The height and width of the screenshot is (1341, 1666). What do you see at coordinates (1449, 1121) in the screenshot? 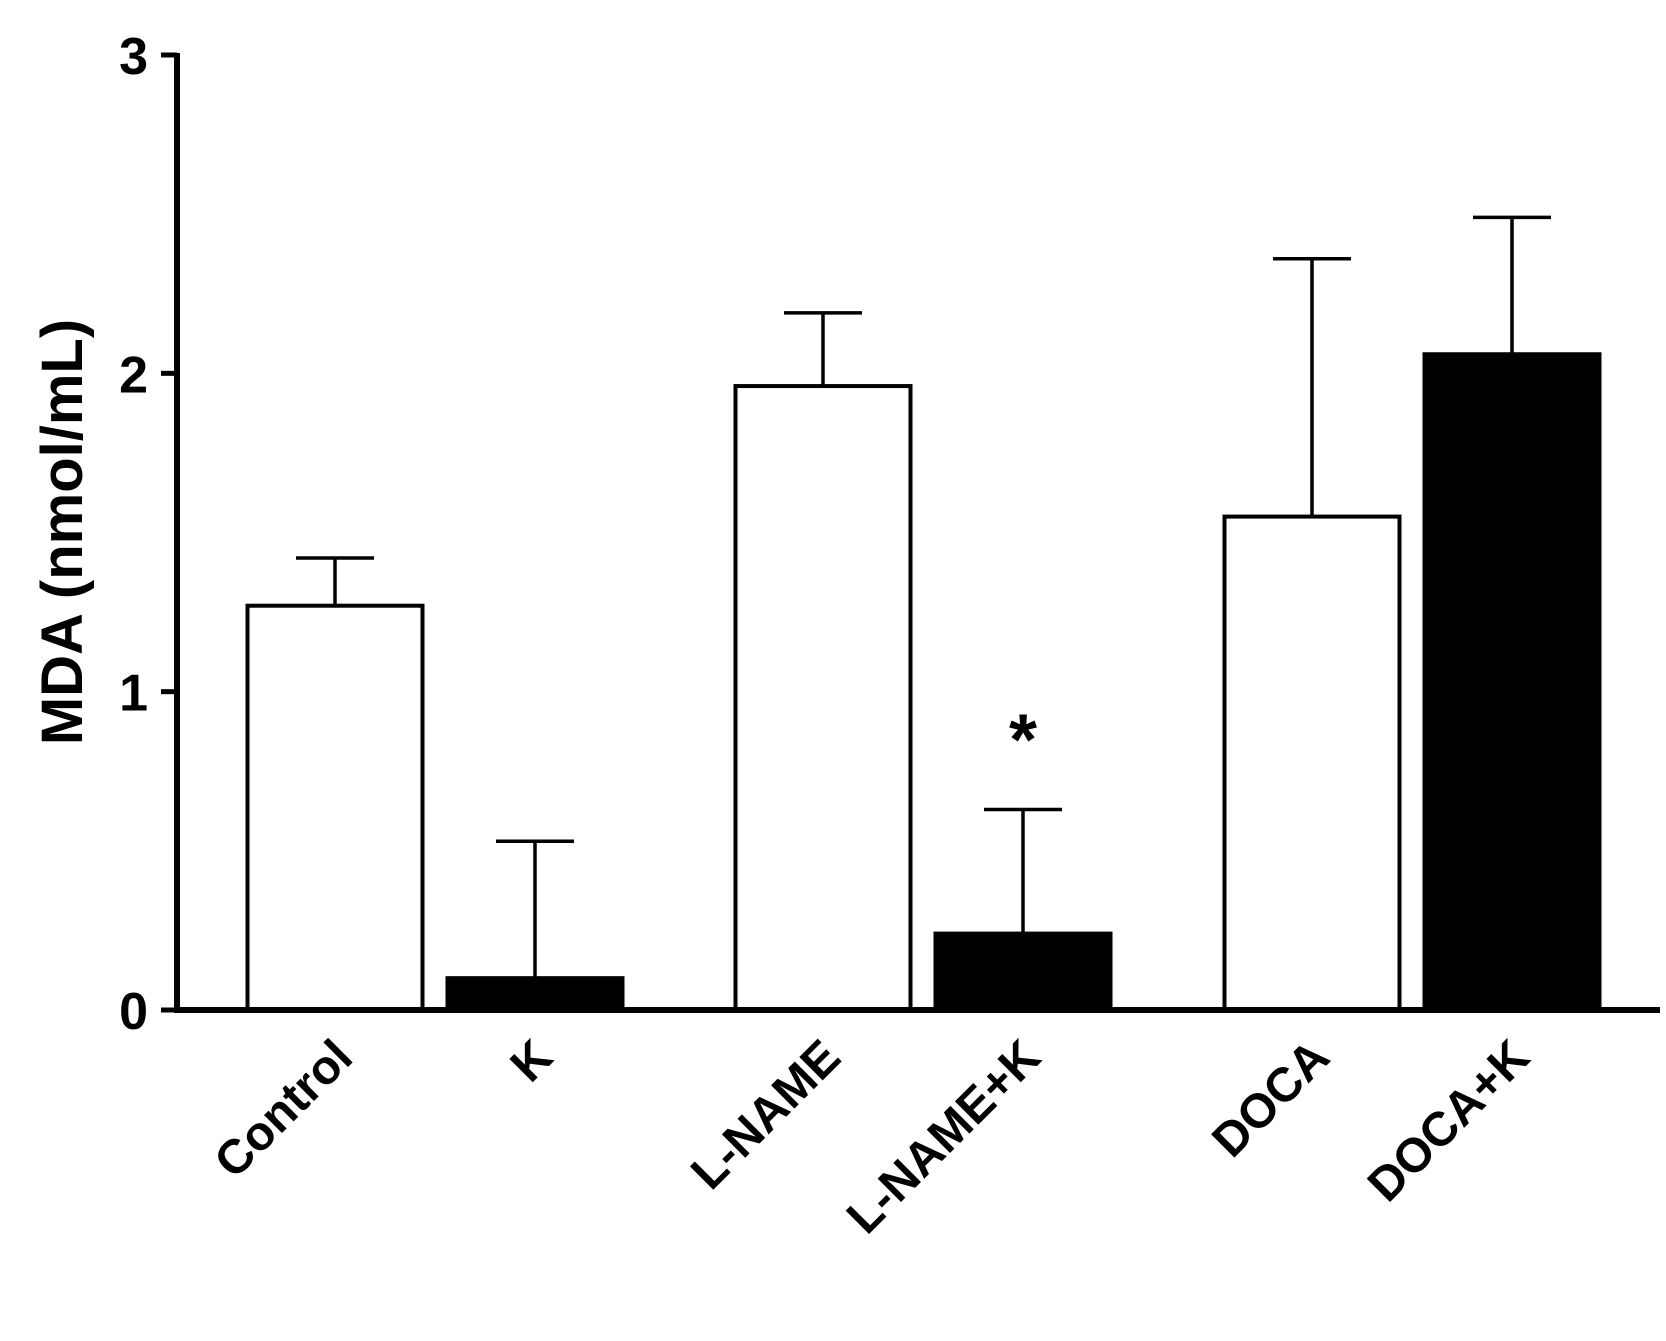
I see `x-tick-label-6: DOCA+K` at bounding box center [1449, 1121].